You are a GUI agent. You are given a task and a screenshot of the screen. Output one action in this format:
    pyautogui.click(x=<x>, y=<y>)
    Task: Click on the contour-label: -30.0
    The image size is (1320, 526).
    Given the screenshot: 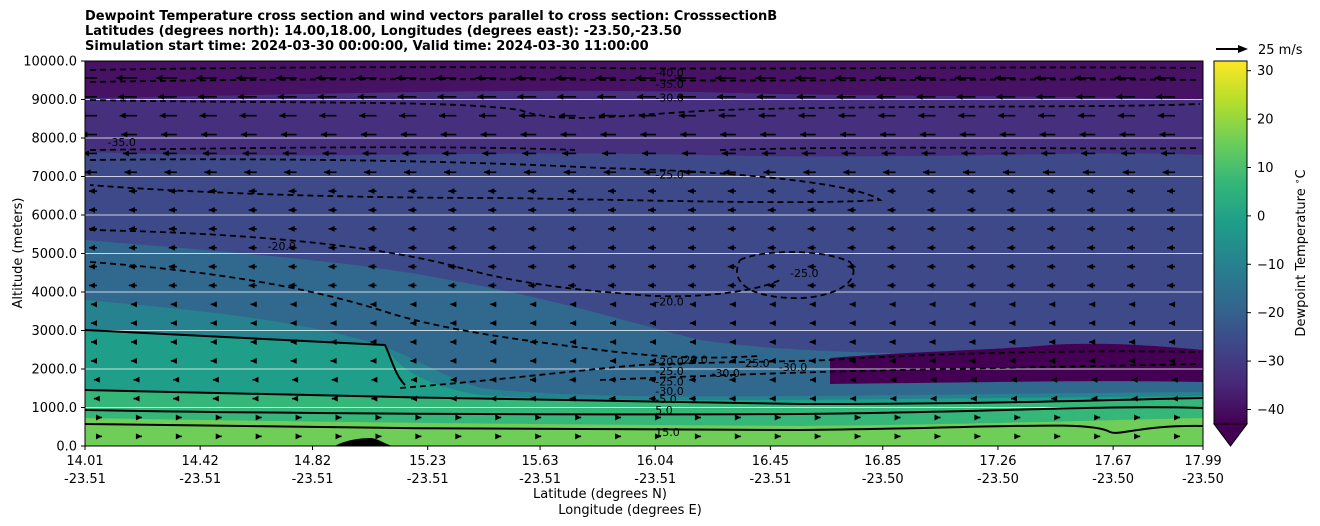 What is the action you would take?
    pyautogui.click(x=725, y=373)
    